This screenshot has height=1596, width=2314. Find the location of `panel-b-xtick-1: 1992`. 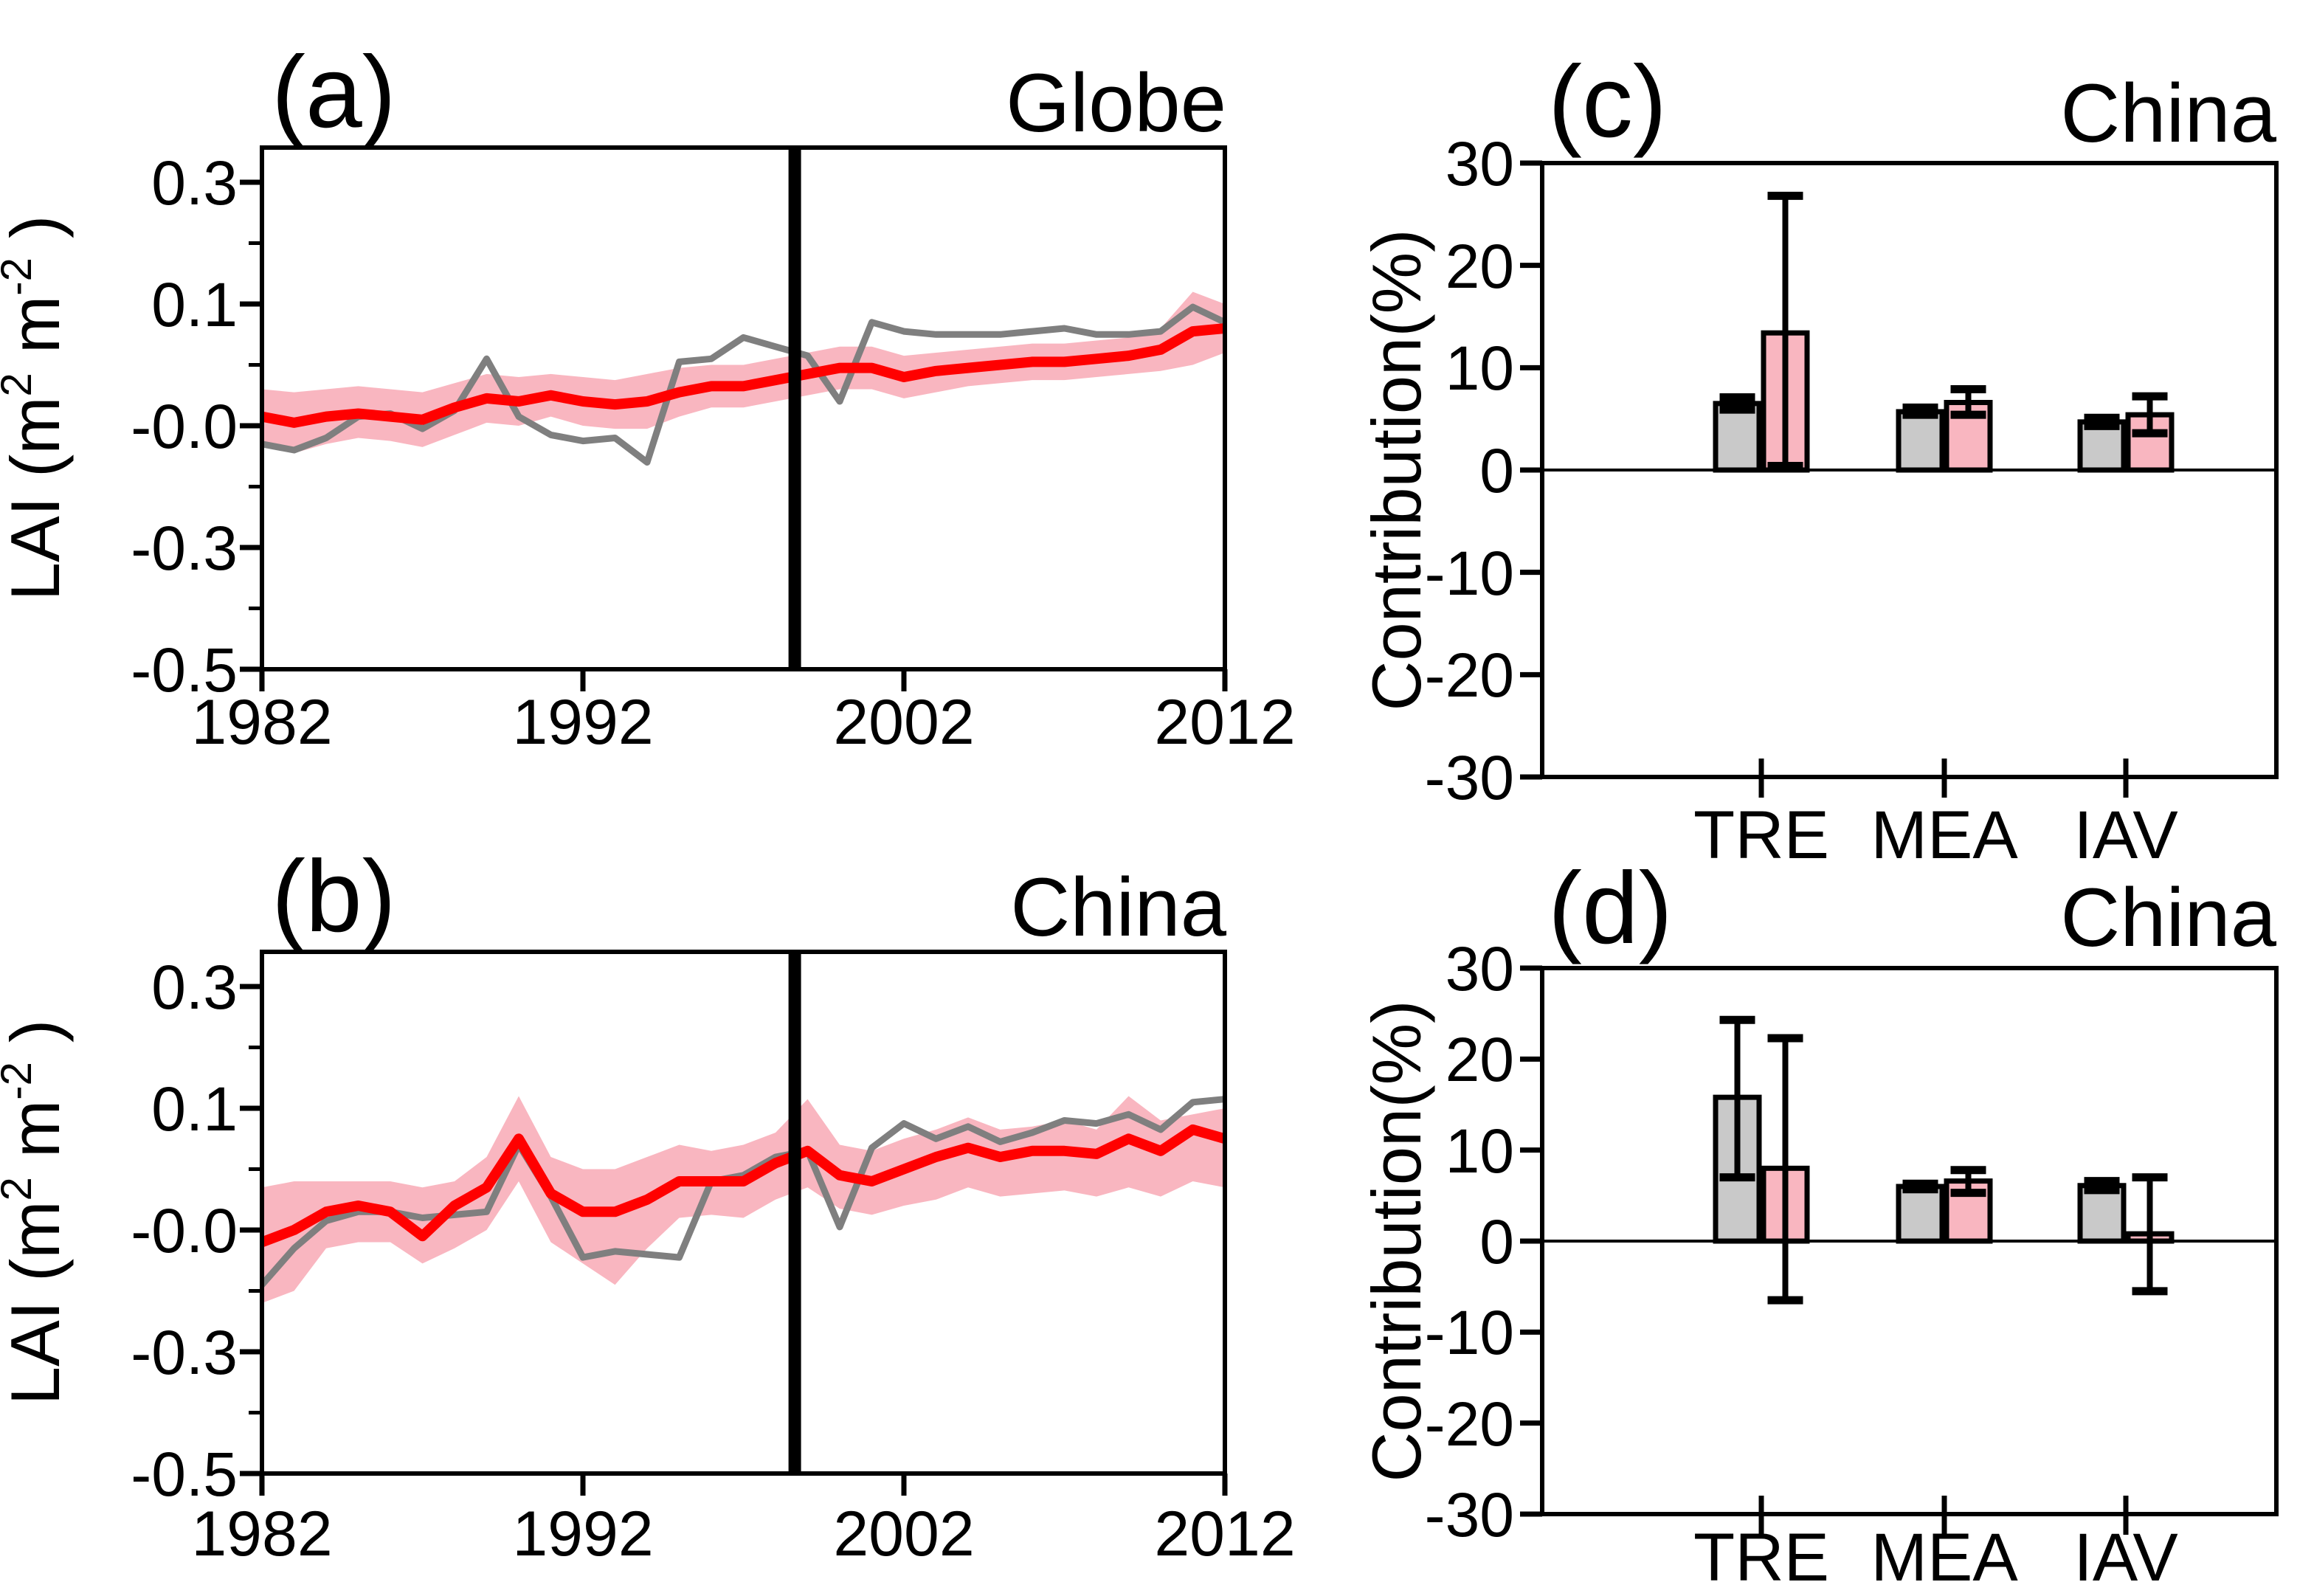

panel-b-xtick-1: 1992 is located at coordinates (582, 1534).